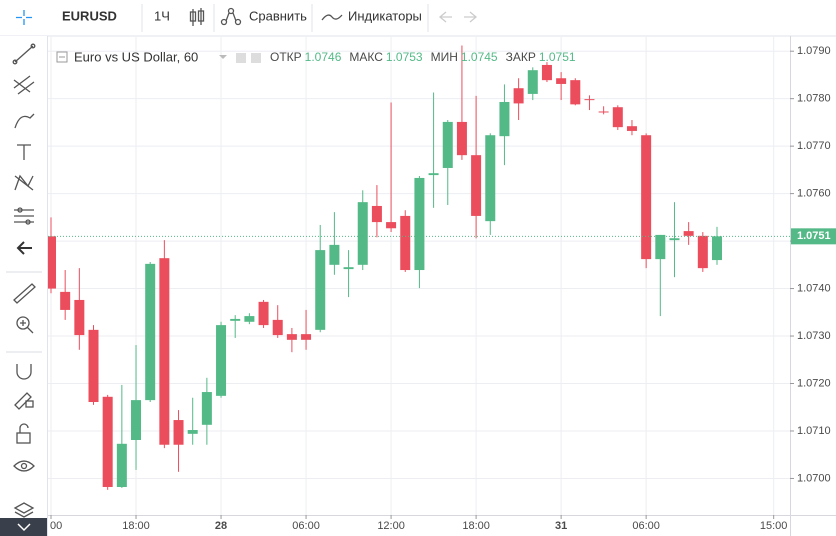  Describe the element at coordinates (89, 15) in the screenshot. I see `symbol: EURUSD` at that location.